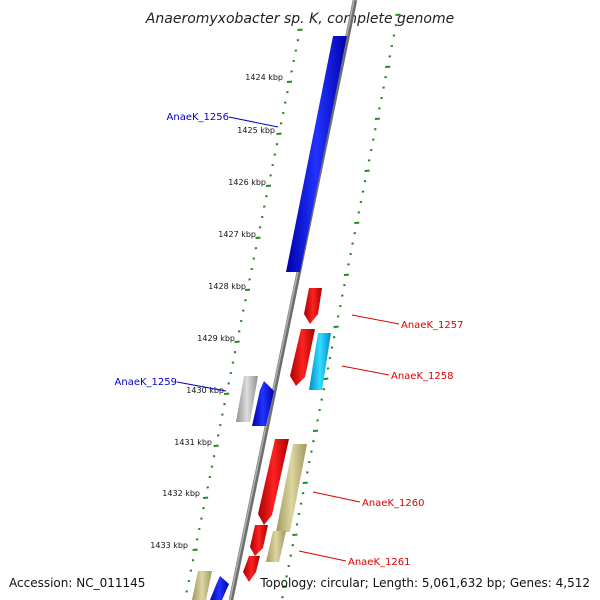  I want to click on accession-label: Accession: NC_011145, so click(77, 583).